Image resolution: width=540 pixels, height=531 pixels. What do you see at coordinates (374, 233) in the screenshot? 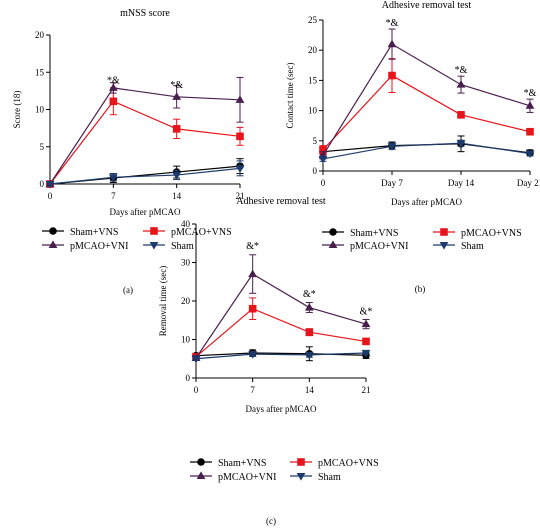
I see `panel-b-legend-label: Sham+VNS` at bounding box center [374, 233].